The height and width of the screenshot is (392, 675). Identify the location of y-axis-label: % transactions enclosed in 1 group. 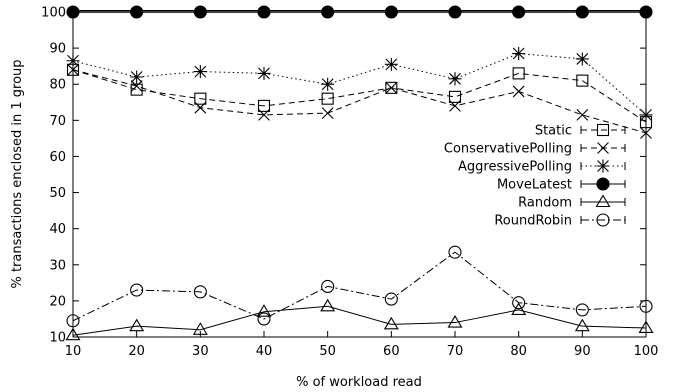
(17, 173).